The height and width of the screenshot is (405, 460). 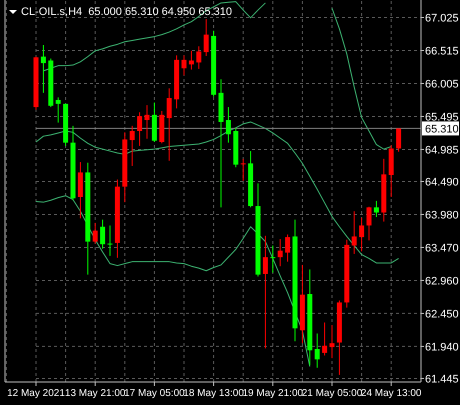 I want to click on y-tick-label: 64.490, so click(x=442, y=182).